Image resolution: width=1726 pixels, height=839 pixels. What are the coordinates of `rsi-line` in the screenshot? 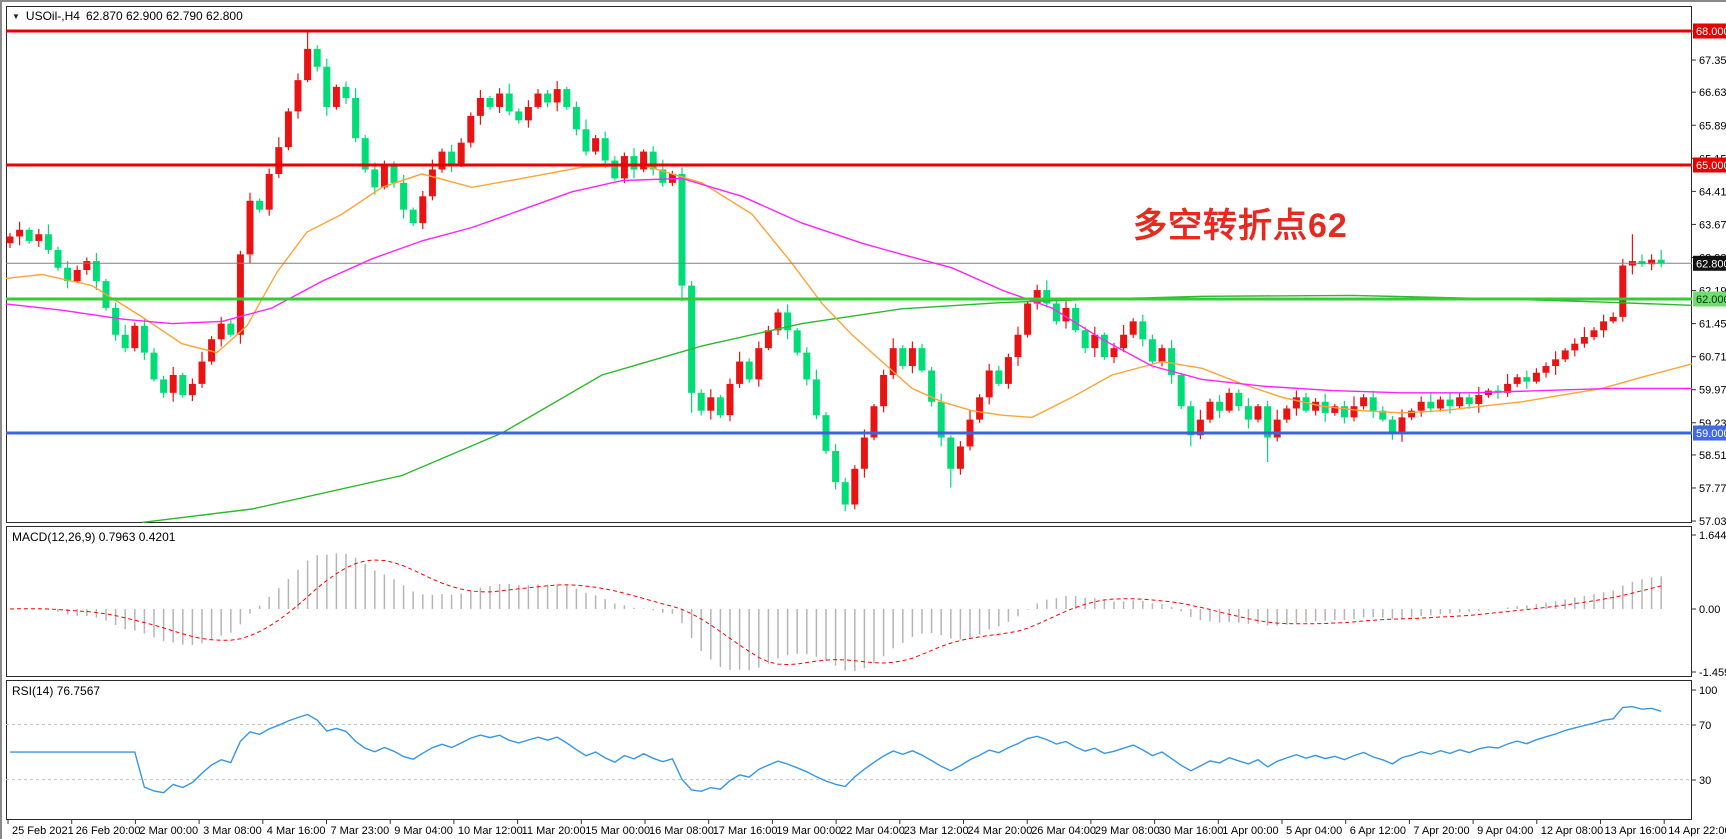 It's located at (836, 749).